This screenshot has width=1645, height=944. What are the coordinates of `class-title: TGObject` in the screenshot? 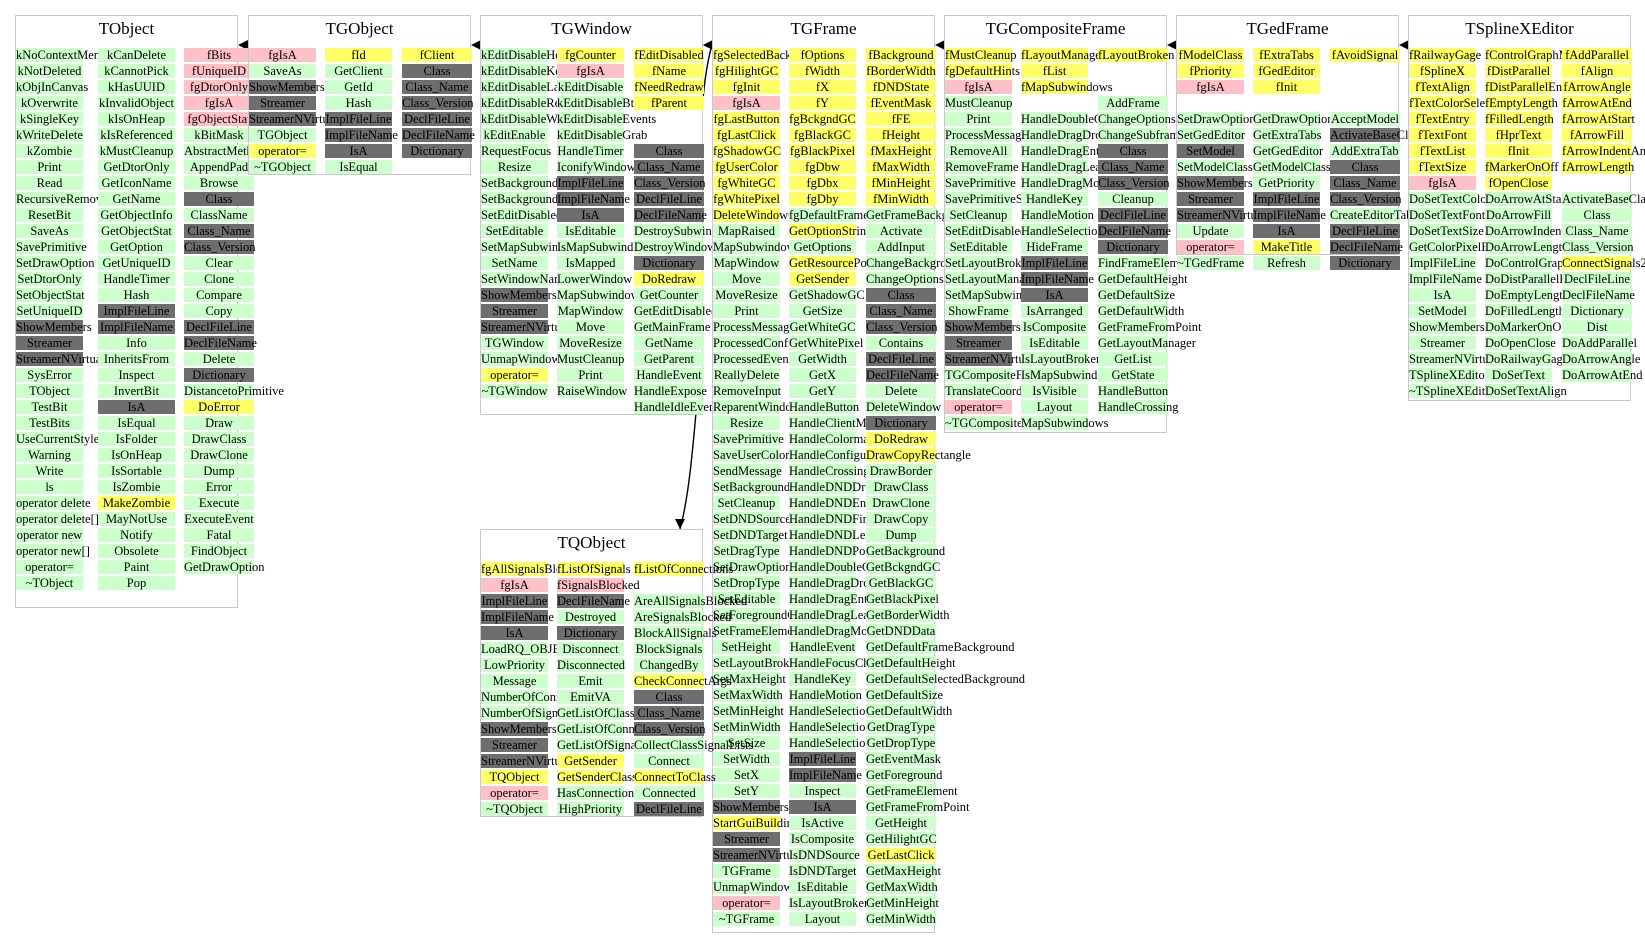 It's located at (359, 28).